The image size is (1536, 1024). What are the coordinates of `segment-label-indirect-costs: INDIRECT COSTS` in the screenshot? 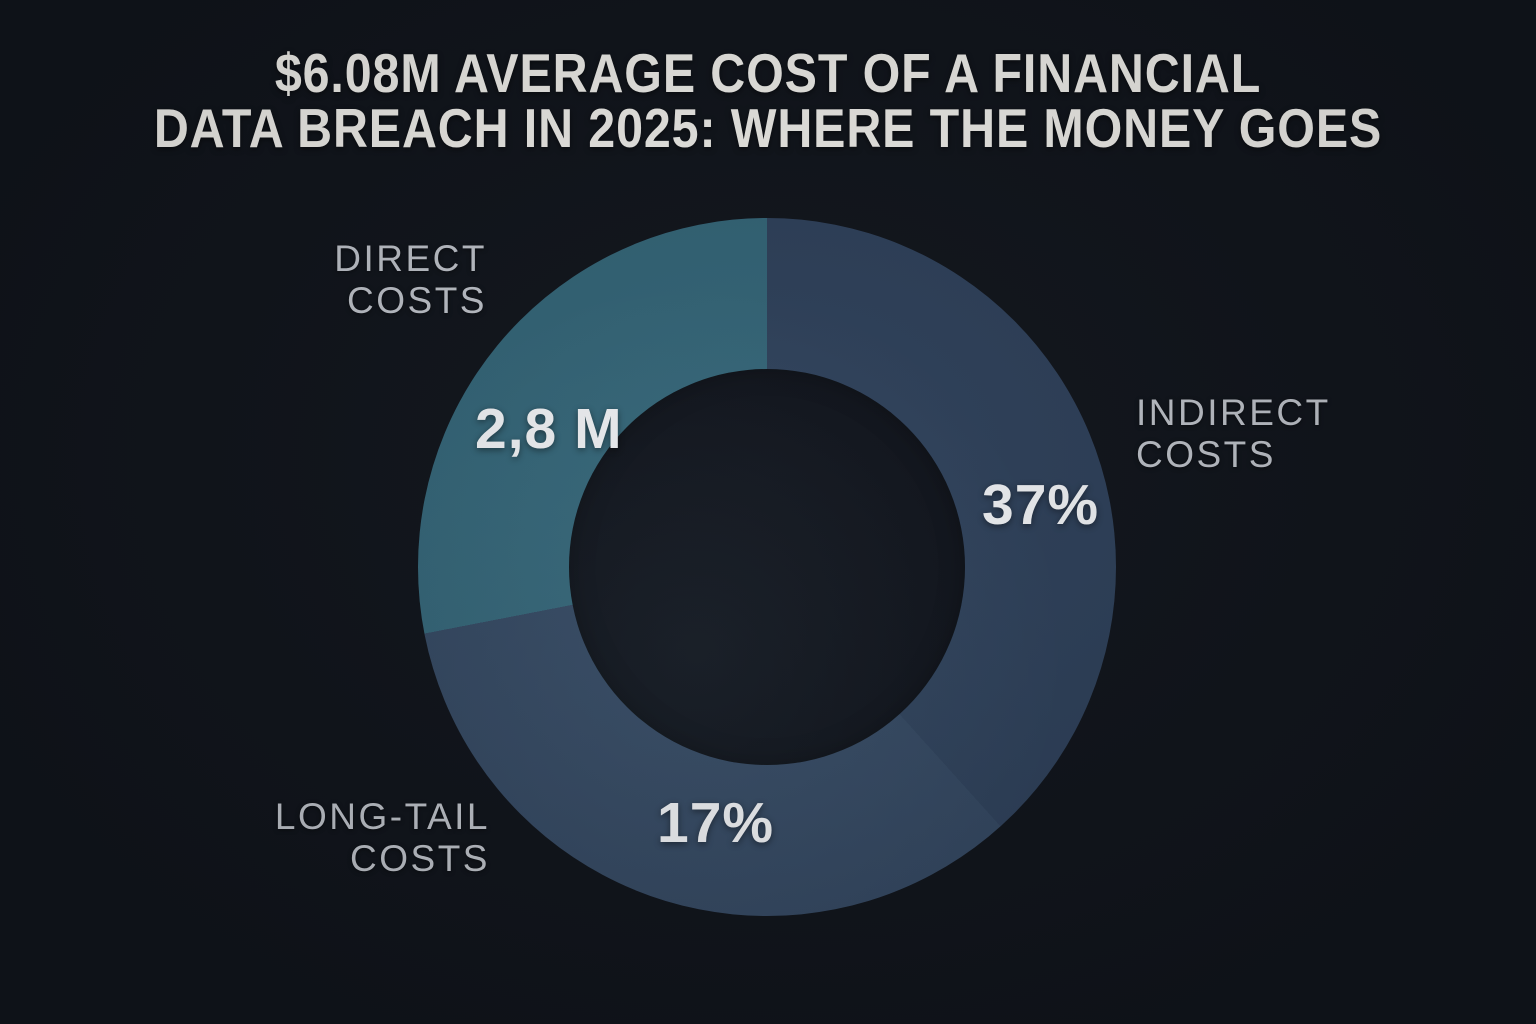 It's located at (1233, 433).